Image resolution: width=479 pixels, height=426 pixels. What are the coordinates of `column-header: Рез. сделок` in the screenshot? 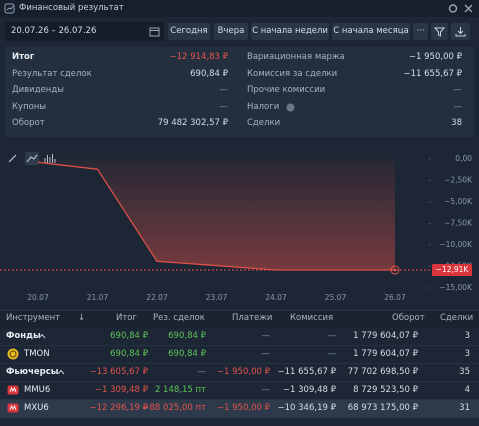 It's located at (179, 318).